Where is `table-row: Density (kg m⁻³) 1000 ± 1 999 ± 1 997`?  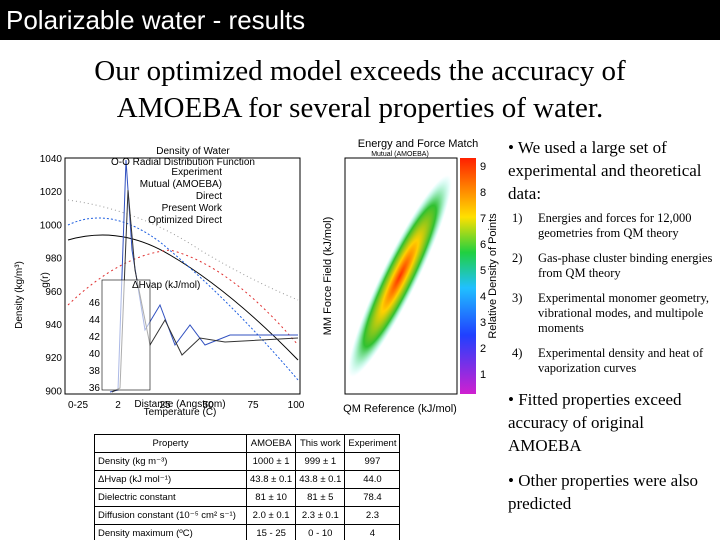
table-row: Density (kg m⁻³) 1000 ± 1 999 ± 1 997 is located at coordinates (247, 461).